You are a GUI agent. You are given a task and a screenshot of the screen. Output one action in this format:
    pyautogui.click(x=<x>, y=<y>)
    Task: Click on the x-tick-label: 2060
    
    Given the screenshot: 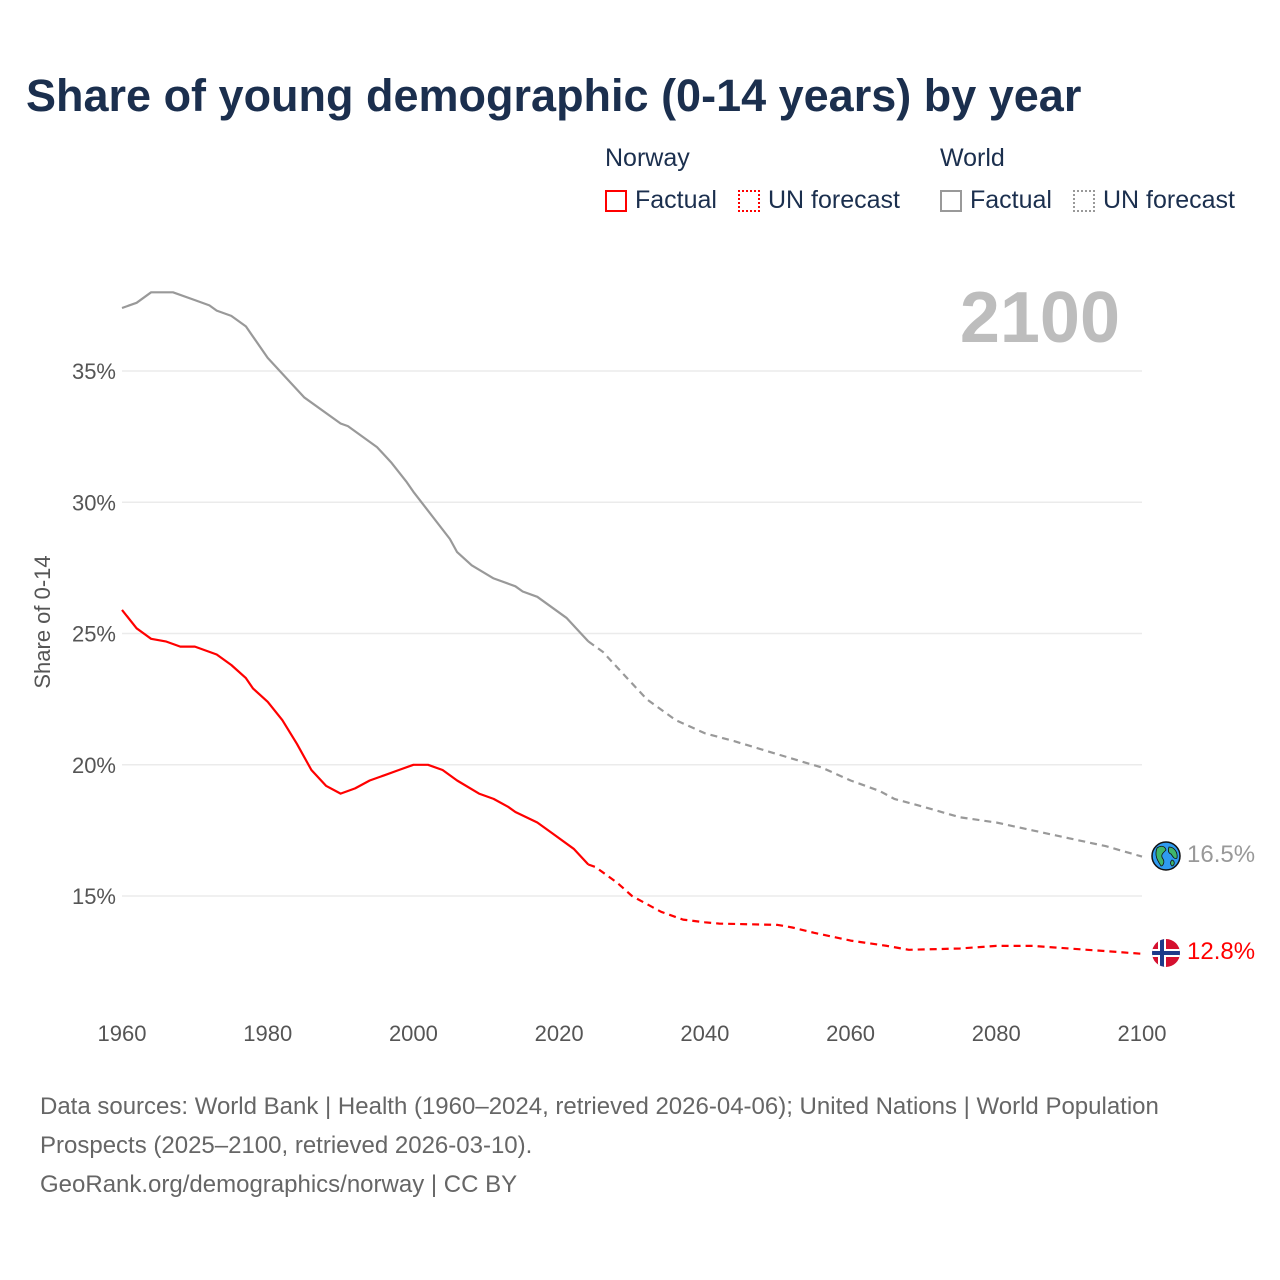 What is the action you would take?
    pyautogui.click(x=850, y=1033)
    